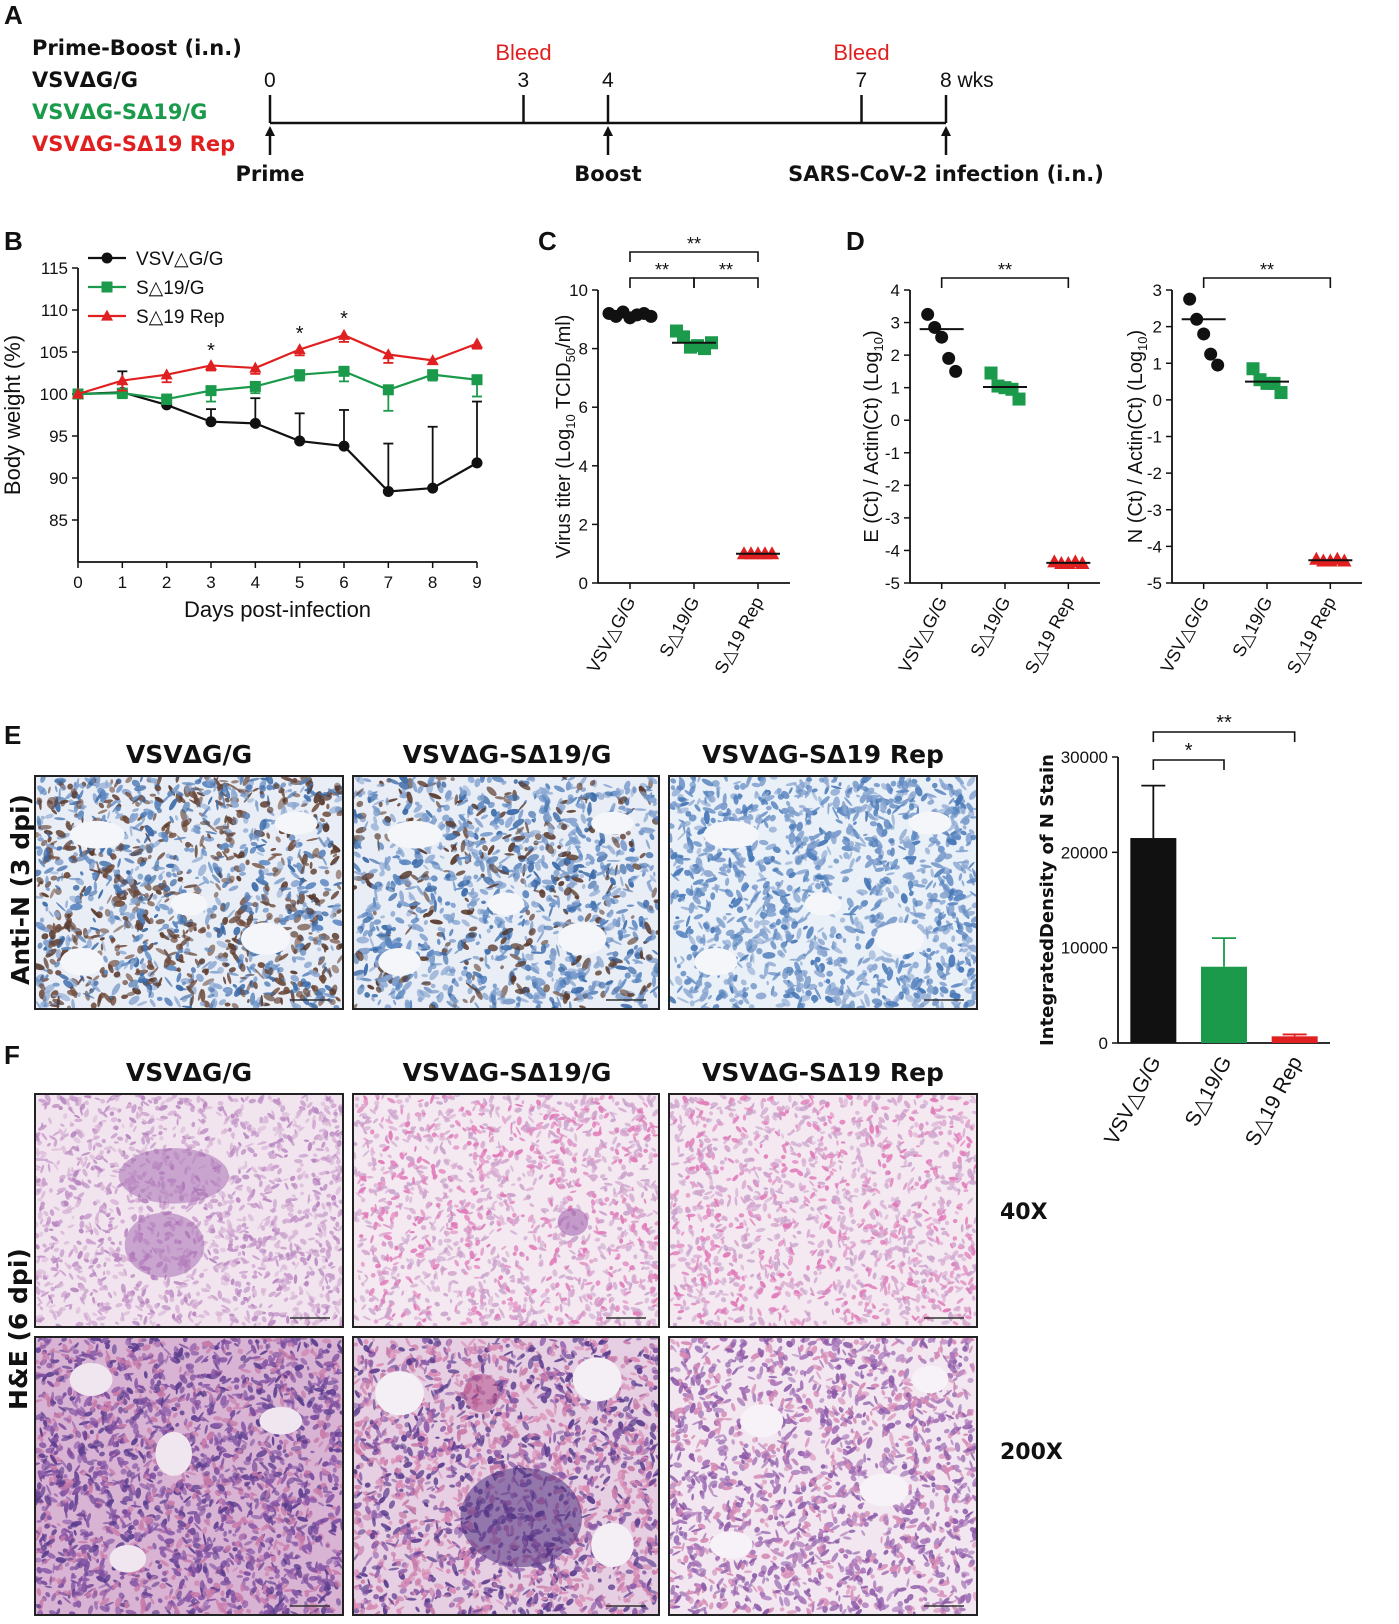 Image resolution: width=1399 pixels, height=1624 pixels. Describe the element at coordinates (694, 256) in the screenshot. I see `significance-bracket` at that location.